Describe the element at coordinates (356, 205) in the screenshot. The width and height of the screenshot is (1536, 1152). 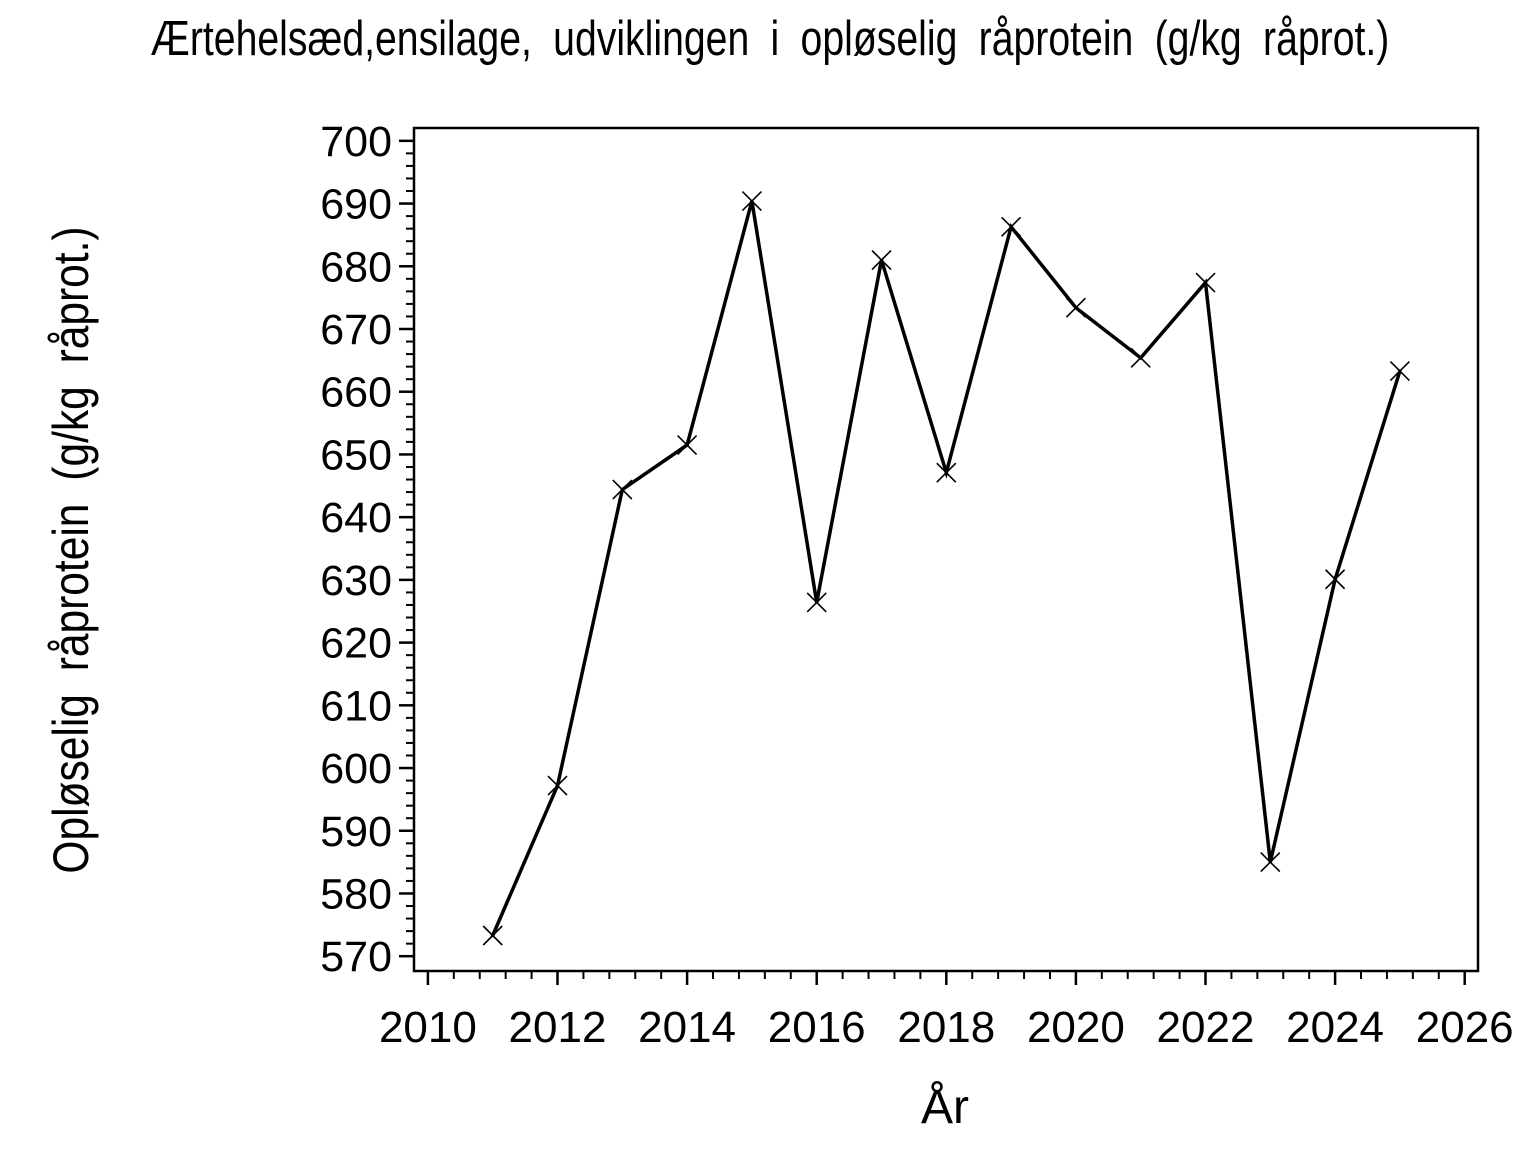
I see `y-tick-label: 690` at that location.